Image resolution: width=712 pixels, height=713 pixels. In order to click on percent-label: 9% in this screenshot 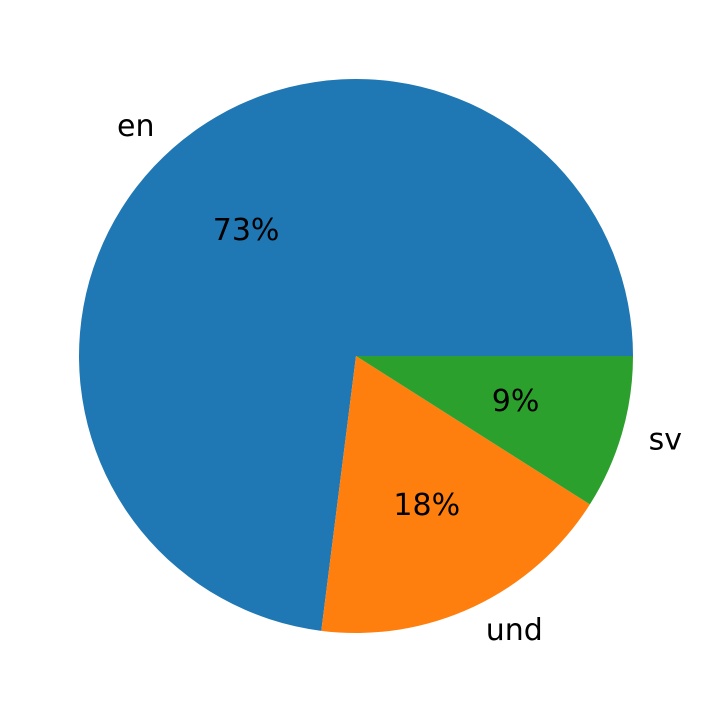, I will do `click(516, 401)`.